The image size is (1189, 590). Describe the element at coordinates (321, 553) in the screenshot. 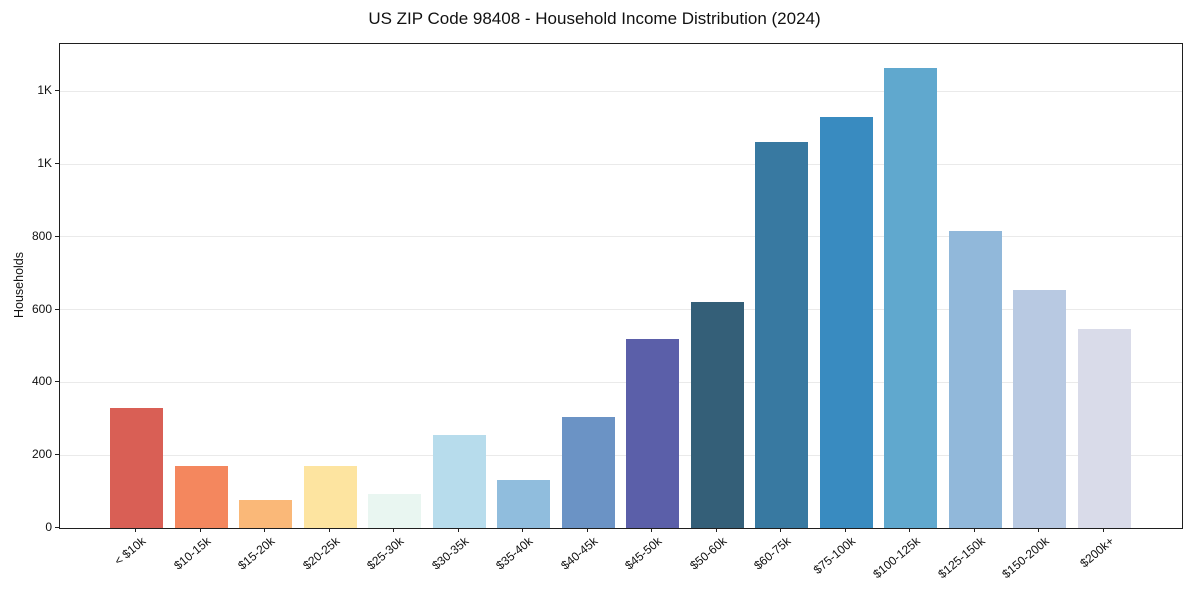

I see `x-tick-label: $20-25k` at that location.